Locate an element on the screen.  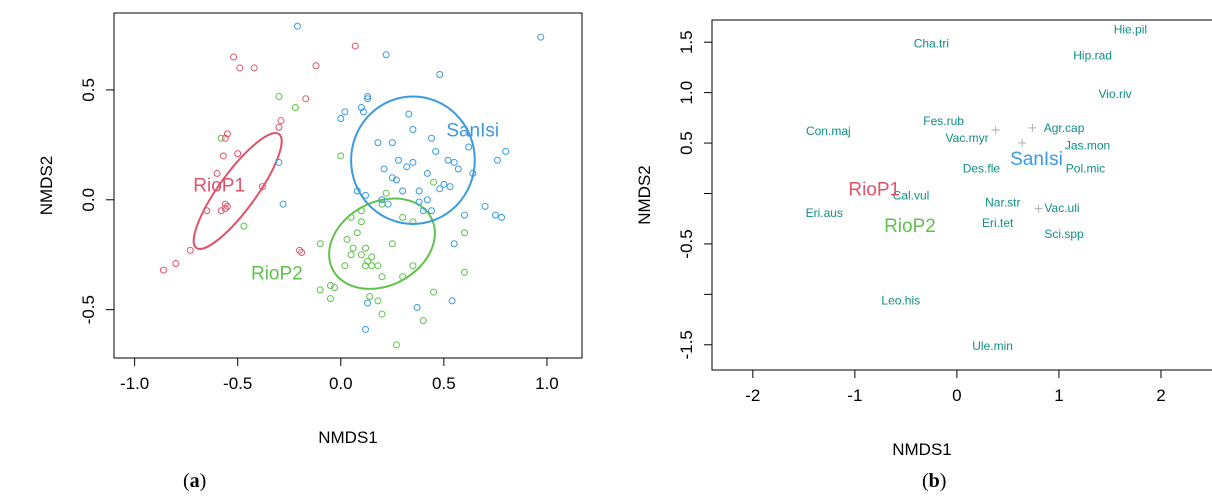
b-x-tick-label: 0 is located at coordinates (956, 395).